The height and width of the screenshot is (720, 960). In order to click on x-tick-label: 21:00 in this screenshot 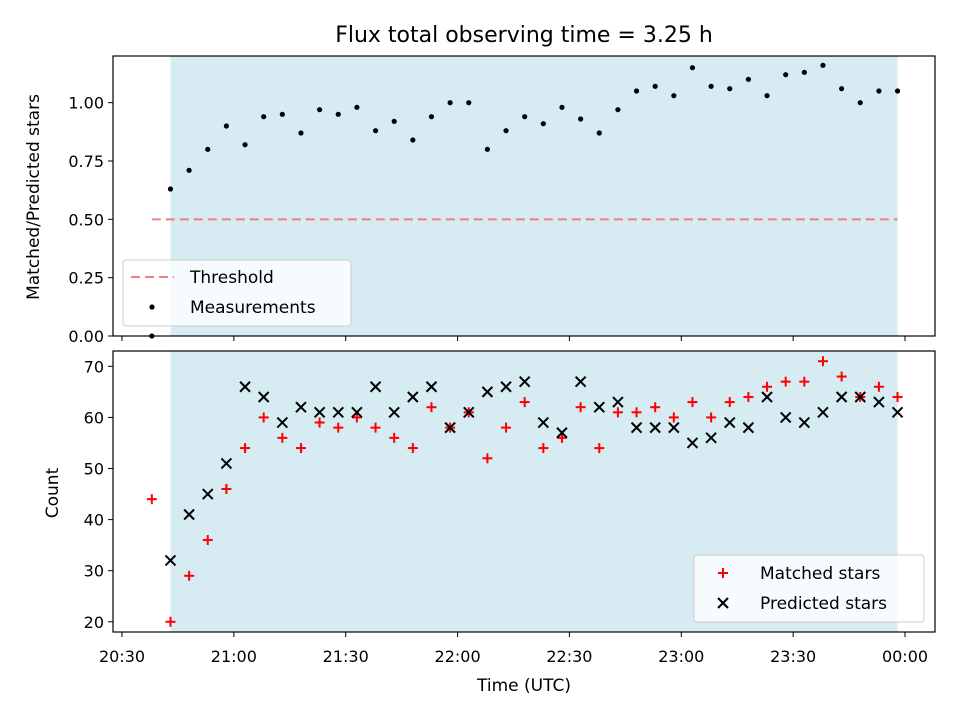, I will do `click(234, 656)`.